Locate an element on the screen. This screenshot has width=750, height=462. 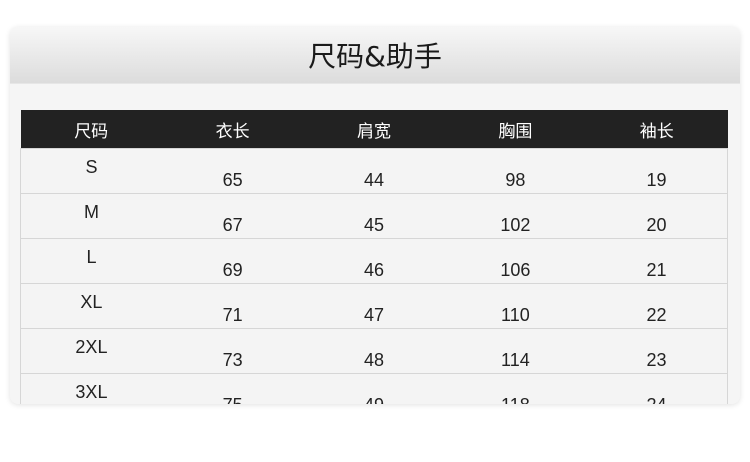
measurement-cell: 47 is located at coordinates (374, 306).